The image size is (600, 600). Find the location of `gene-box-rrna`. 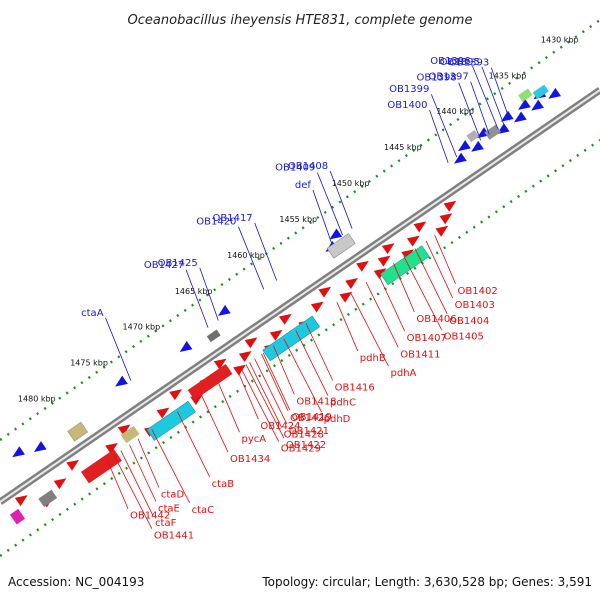

gene-box-rrna is located at coordinates (405, 265).